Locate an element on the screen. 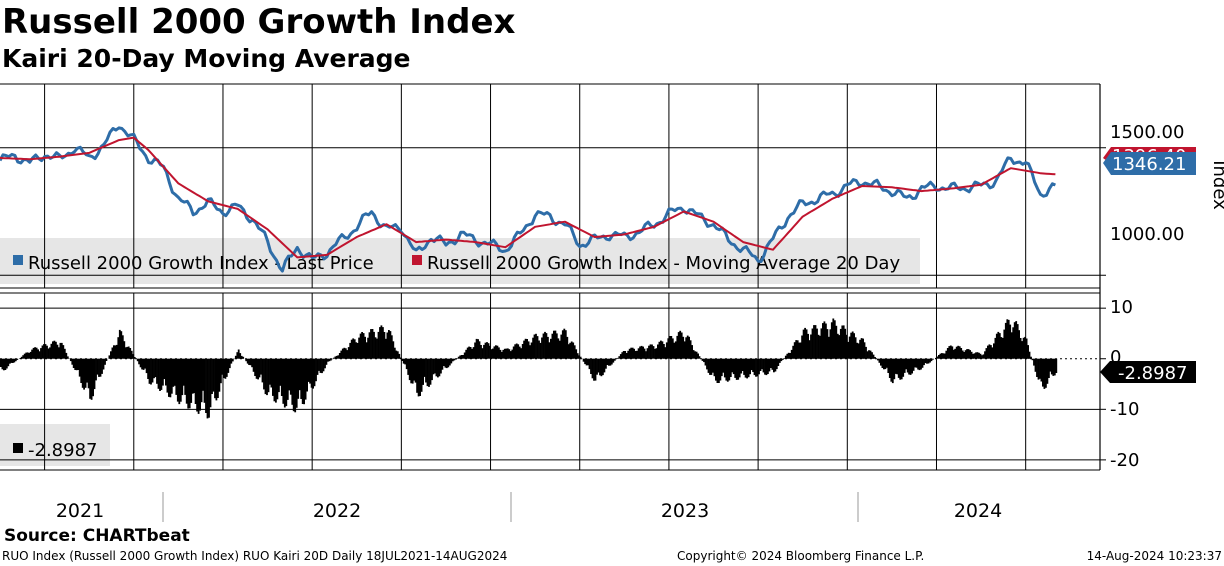 The width and height of the screenshot is (1224, 566). x-year-label-2023: 2023 is located at coordinates (685, 511).